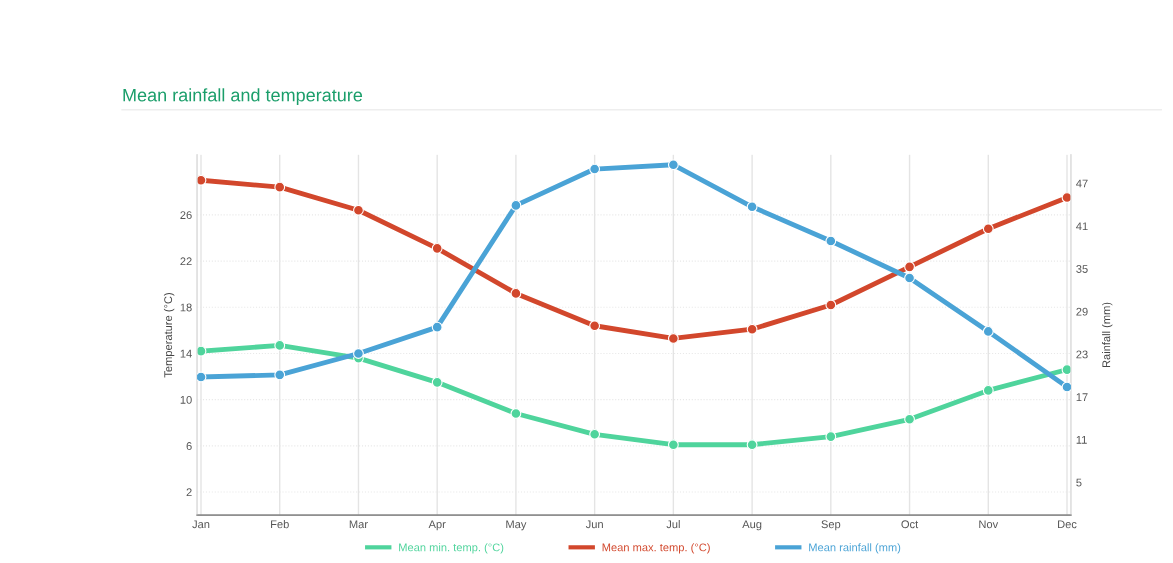 The image size is (1173, 563). Describe the element at coordinates (1082, 226) in the screenshot. I see `y2-tick-label: 41` at that location.